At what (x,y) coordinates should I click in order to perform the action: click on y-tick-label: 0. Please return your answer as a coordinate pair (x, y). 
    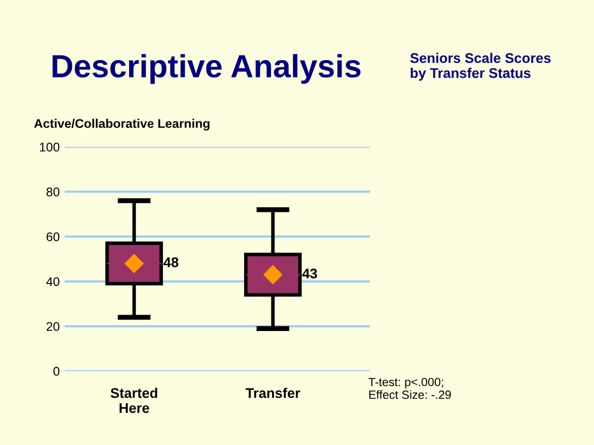
    Looking at the image, I should click on (56, 371).